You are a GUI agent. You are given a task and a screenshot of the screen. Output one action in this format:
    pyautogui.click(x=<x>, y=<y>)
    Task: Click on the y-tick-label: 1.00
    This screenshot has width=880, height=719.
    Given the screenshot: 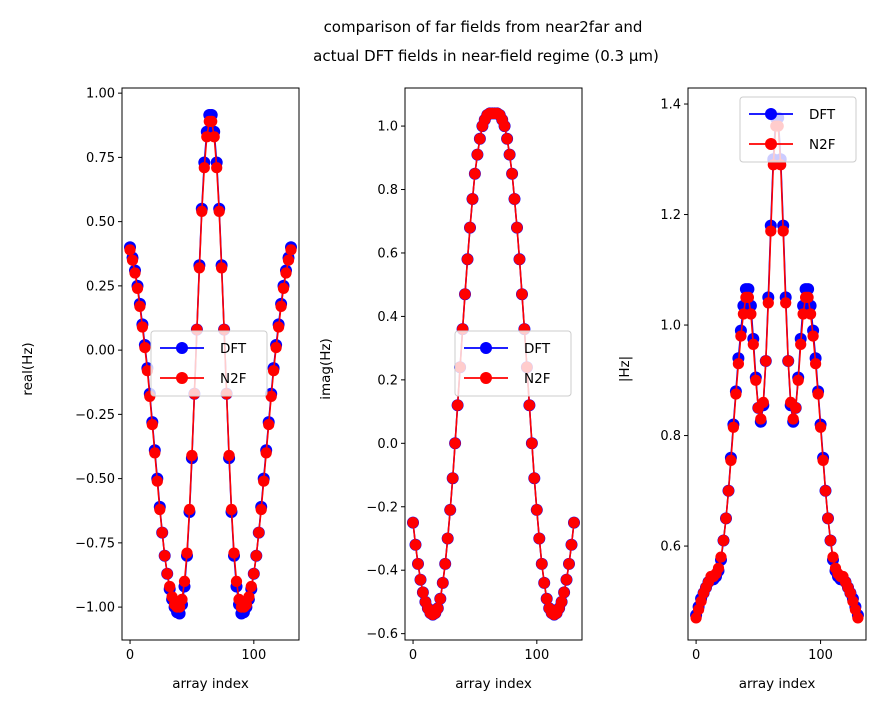 What is the action you would take?
    pyautogui.click(x=100, y=94)
    